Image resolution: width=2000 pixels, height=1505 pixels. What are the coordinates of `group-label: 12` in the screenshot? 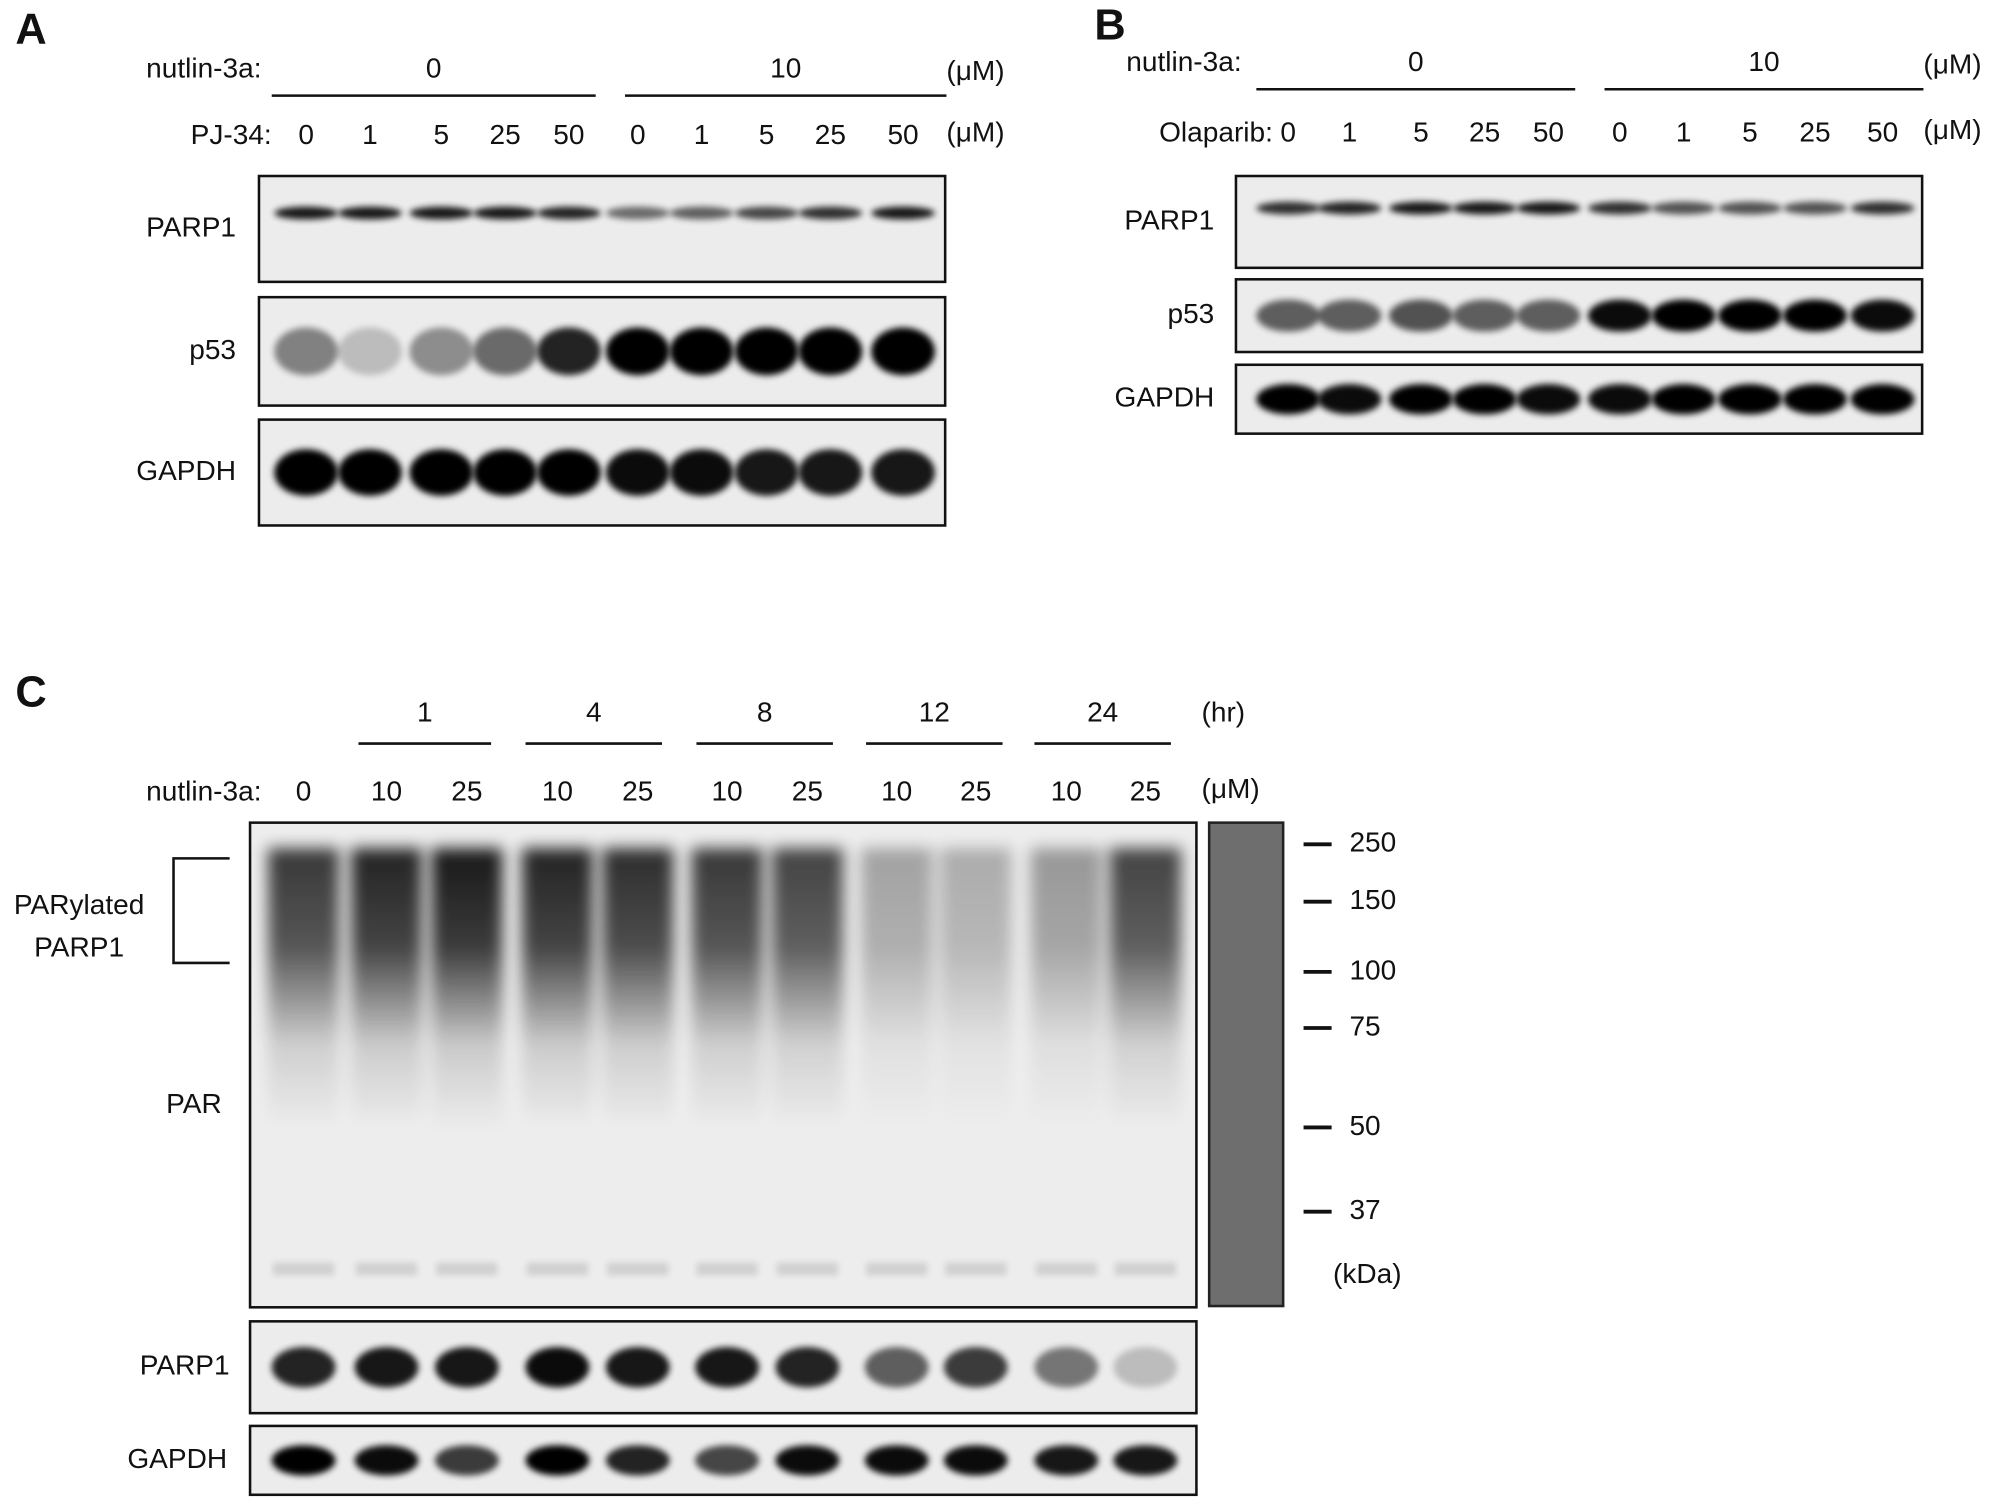 It's located at (934, 712).